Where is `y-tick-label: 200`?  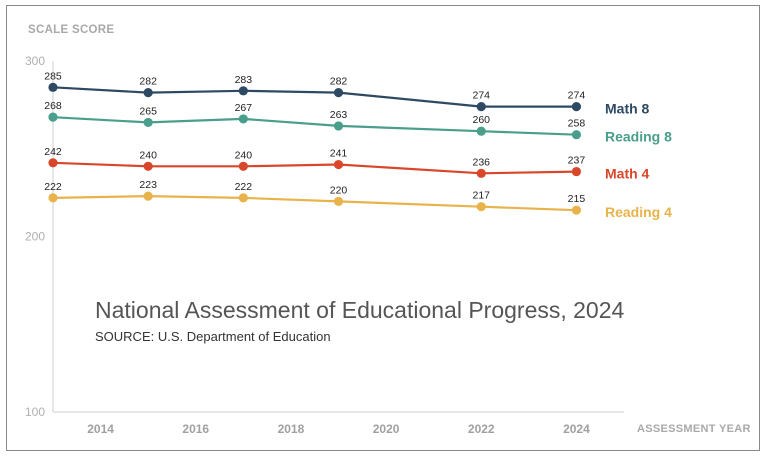 y-tick-label: 200 is located at coordinates (35, 237).